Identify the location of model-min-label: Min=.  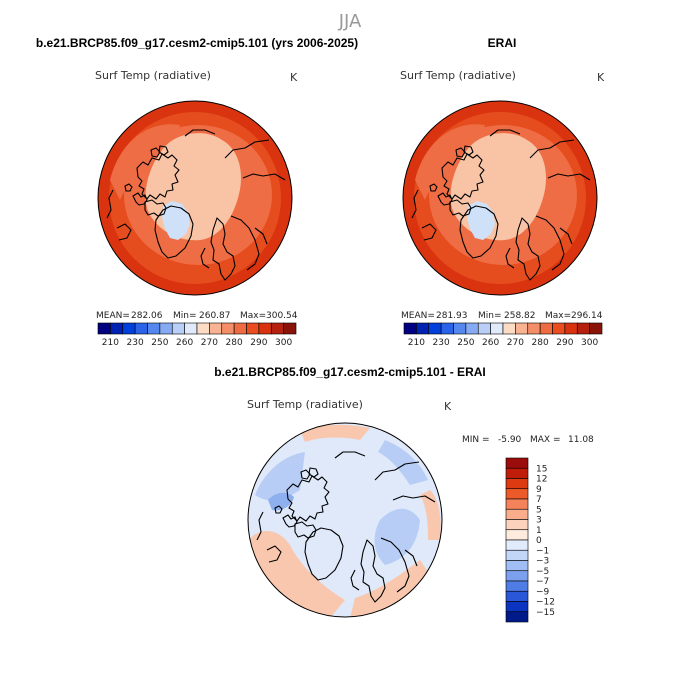
(185, 316).